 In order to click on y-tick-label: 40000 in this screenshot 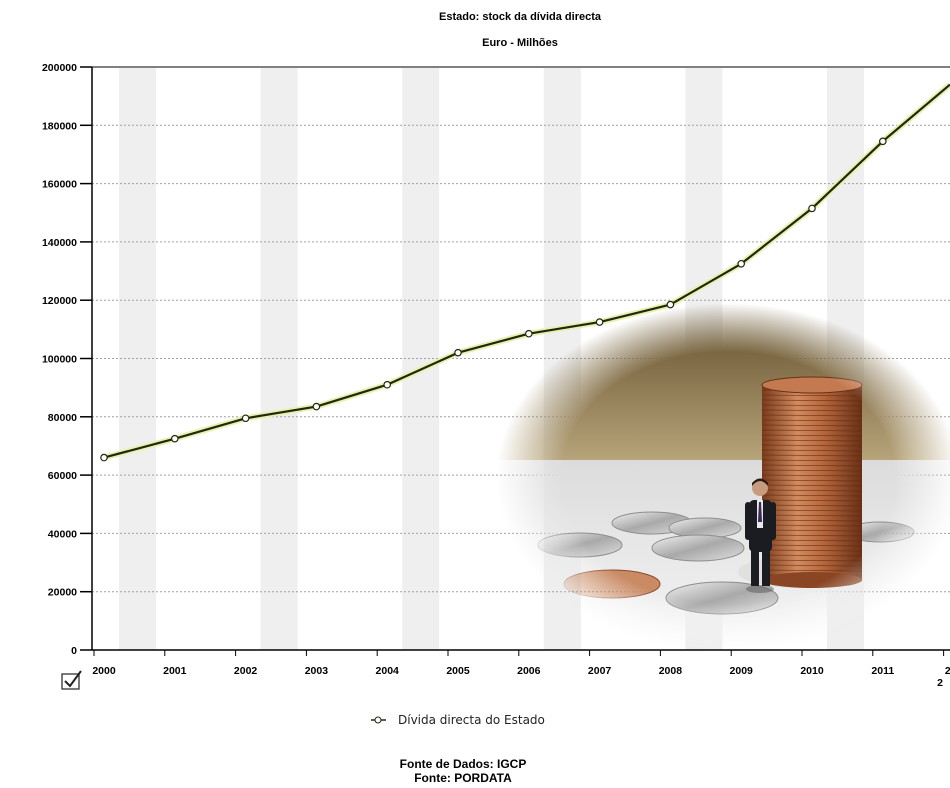, I will do `click(62, 534)`.